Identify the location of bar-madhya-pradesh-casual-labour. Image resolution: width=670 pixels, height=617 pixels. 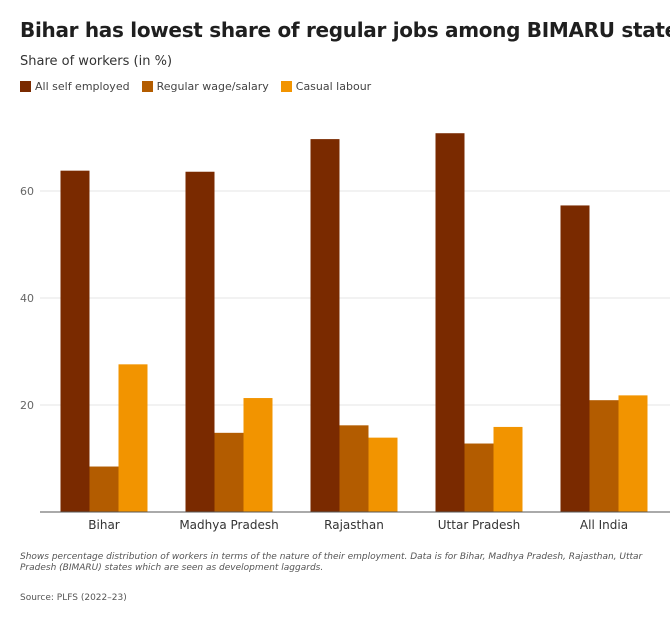
(258, 455).